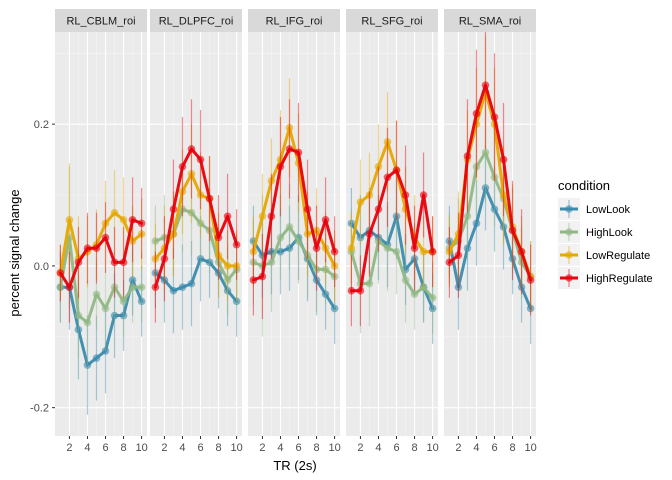 The image size is (672, 480). What do you see at coordinates (569, 209) in the screenshot?
I see `legend-key-point` at bounding box center [569, 209].